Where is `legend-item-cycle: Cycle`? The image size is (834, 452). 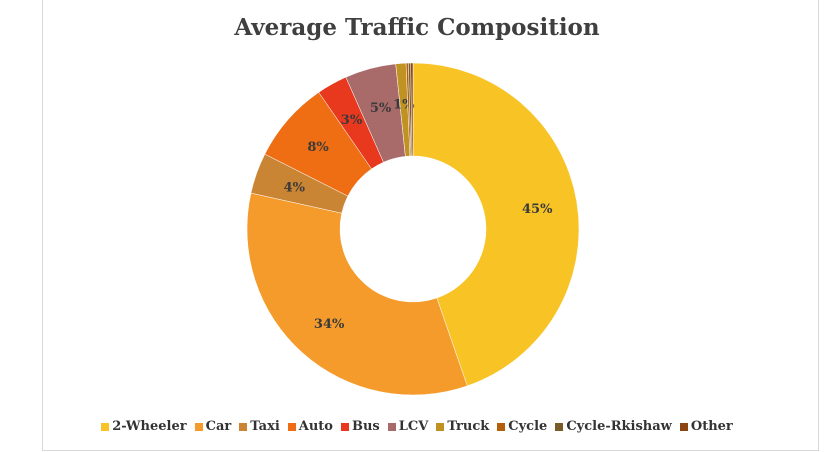
legend-item-cycle: Cycle is located at coordinates (522, 426).